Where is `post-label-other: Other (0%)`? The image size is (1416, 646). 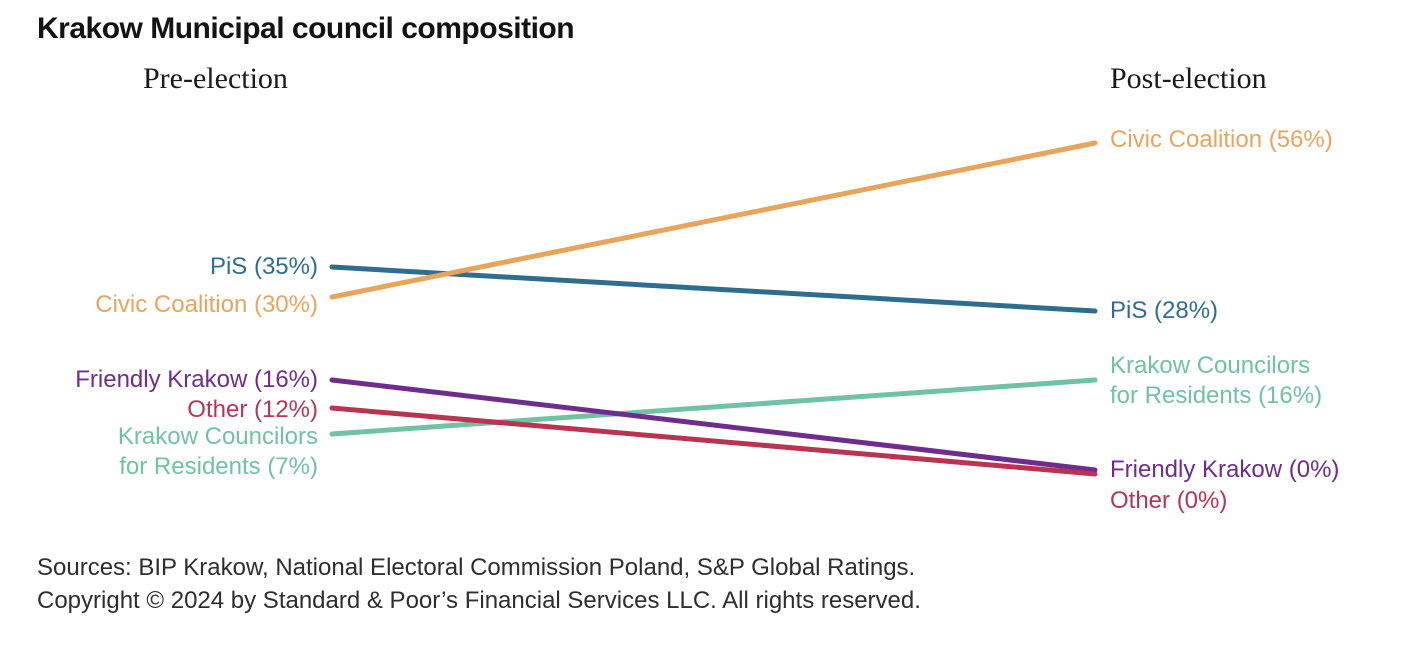
post-label-other: Other (0%) is located at coordinates (1169, 500).